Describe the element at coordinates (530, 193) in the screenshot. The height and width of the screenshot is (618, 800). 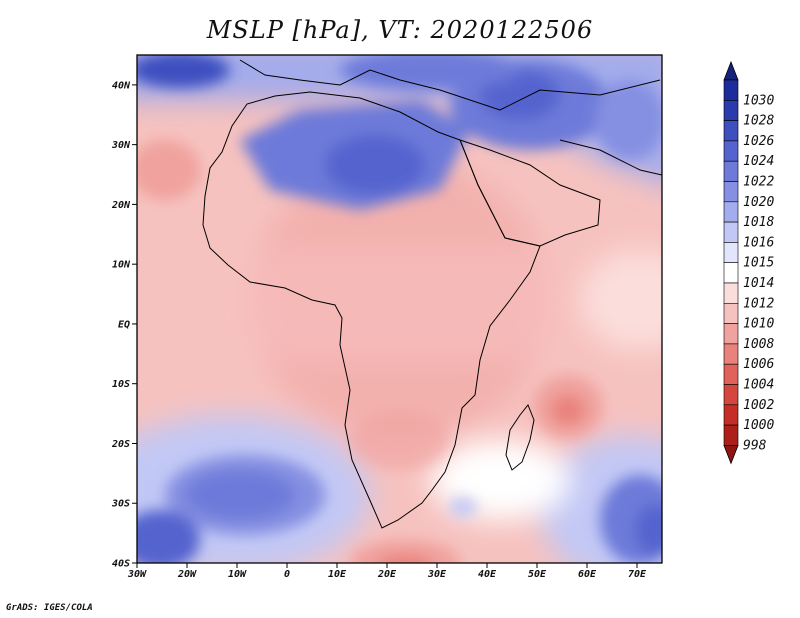
I see `arabia-coastline` at that location.